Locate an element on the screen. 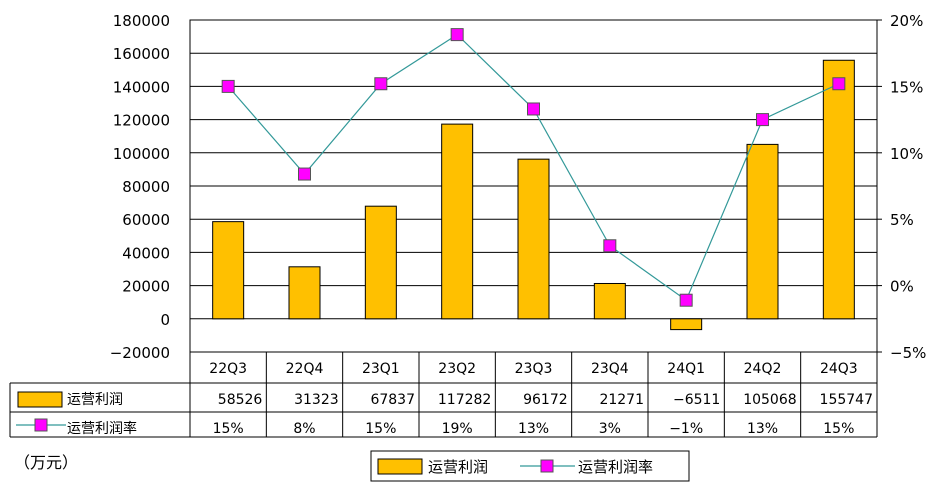  data-label: 58526 is located at coordinates (240, 400).